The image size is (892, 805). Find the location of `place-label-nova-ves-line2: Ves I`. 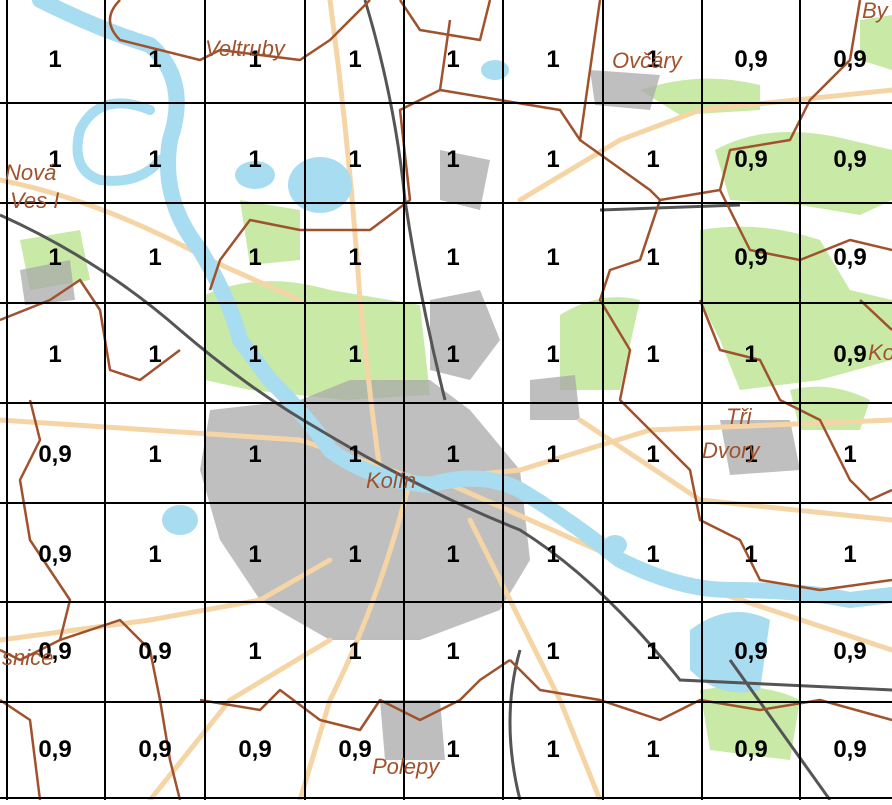

place-label-nova-ves-line2: Ves I is located at coordinates (35, 200).